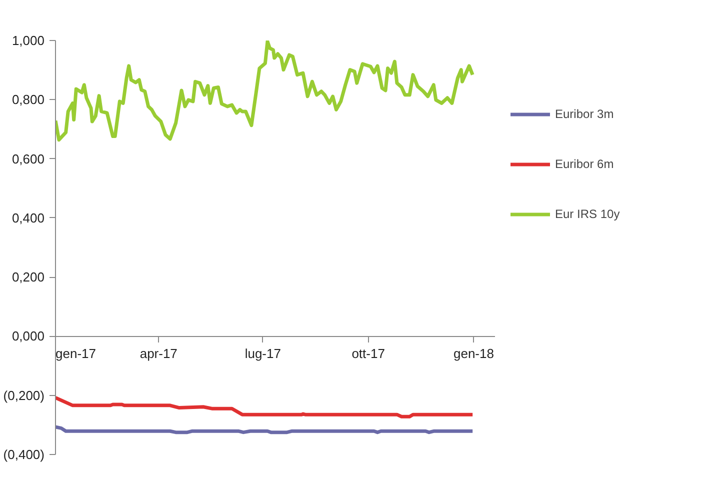 Image resolution: width=715 pixels, height=479 pixels. Describe the element at coordinates (24, 454) in the screenshot. I see `y-tick-label: (0,400)` at that location.